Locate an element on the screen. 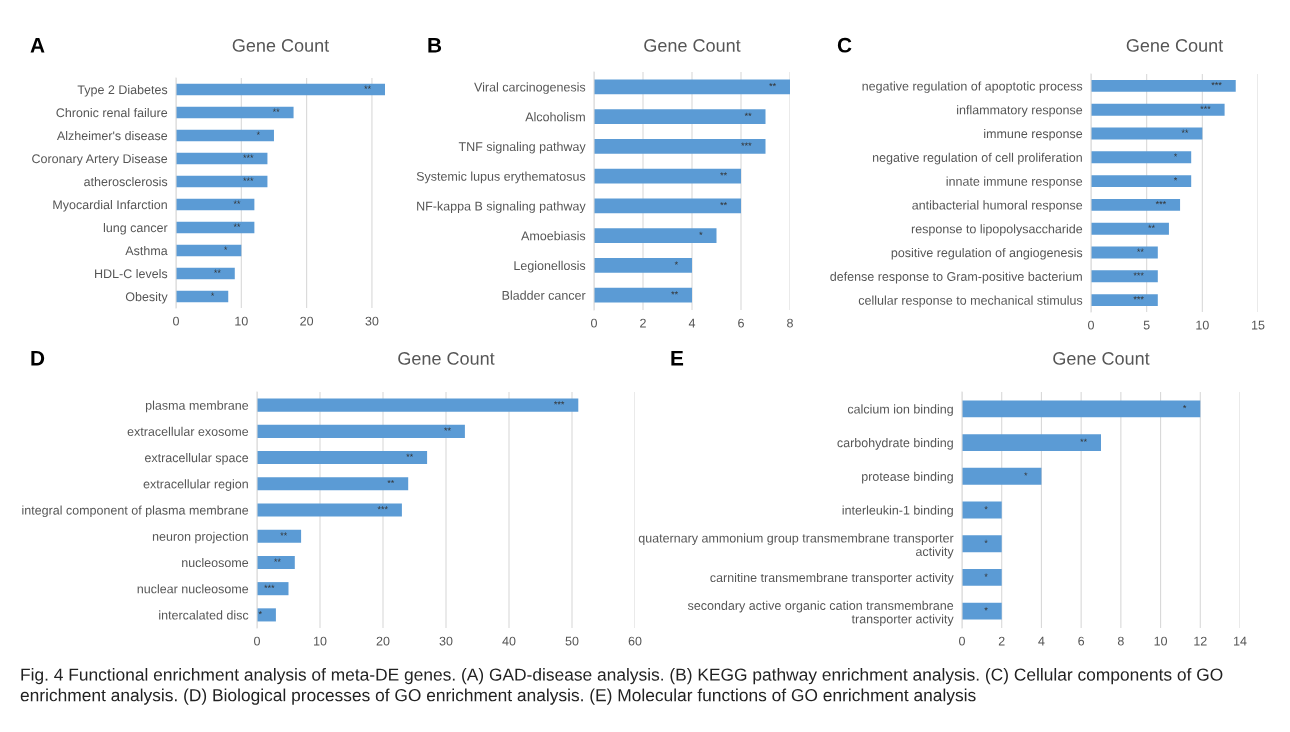  y-tick-label: HDL-C levels is located at coordinates (131, 273).